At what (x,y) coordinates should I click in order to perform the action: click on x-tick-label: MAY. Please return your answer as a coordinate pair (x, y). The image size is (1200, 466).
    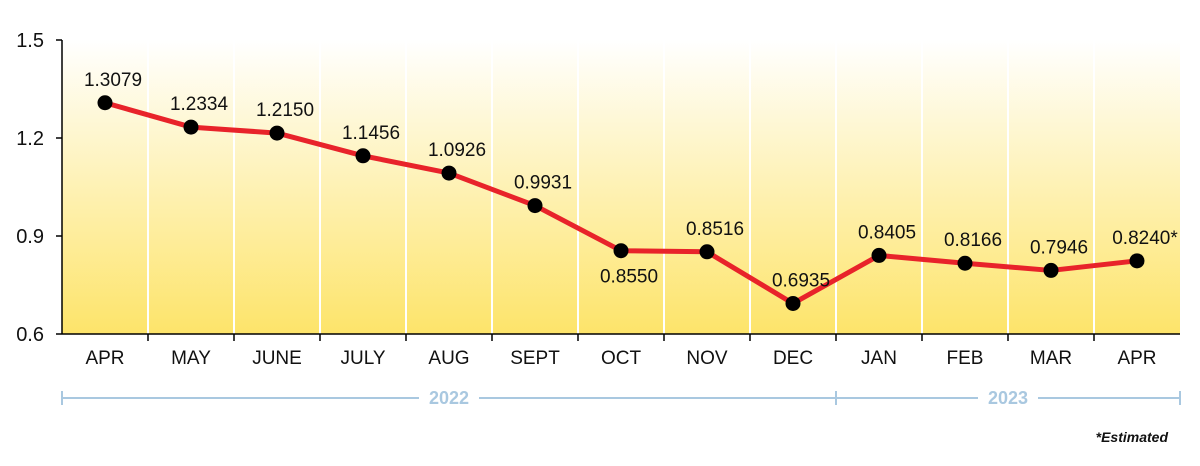
    Looking at the image, I should click on (191, 358).